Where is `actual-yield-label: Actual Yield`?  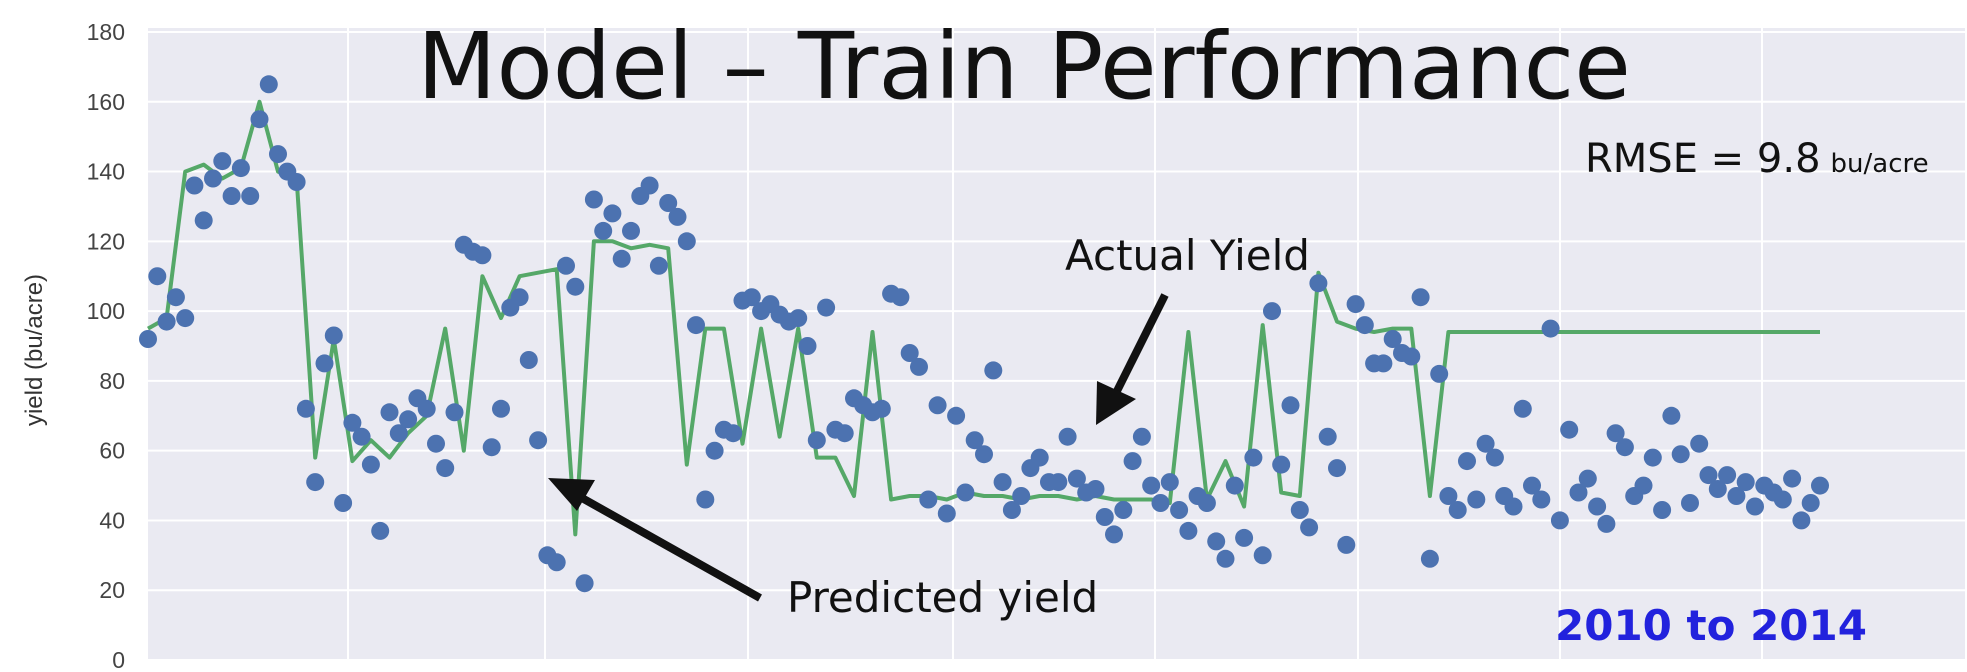 actual-yield-label: Actual Yield is located at coordinates (1187, 255).